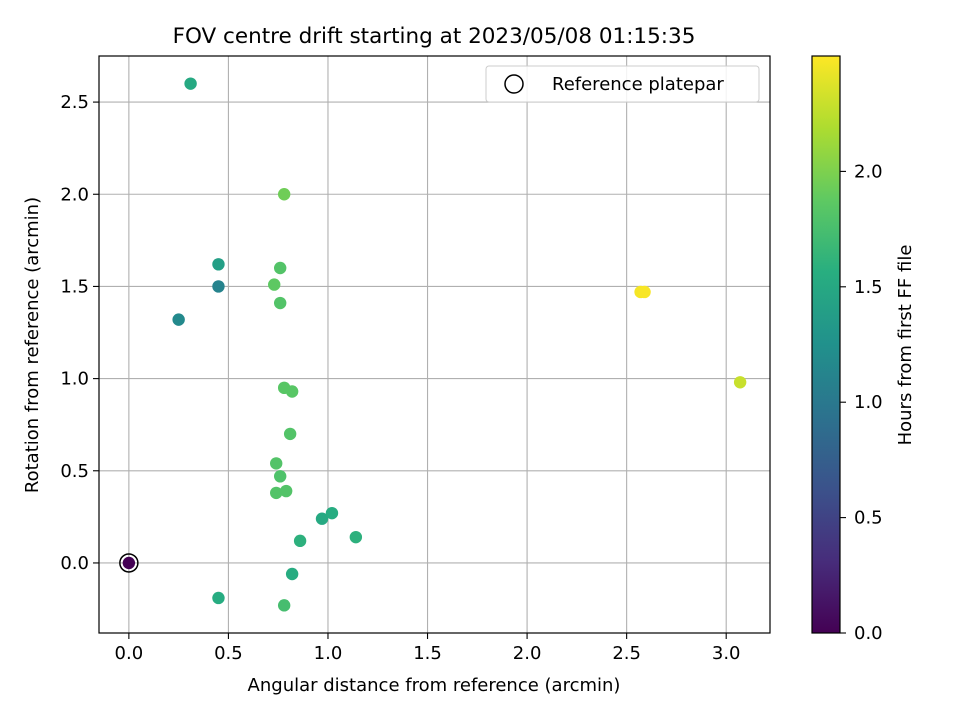  I want to click on y-tick-label: 2.0, so click(74, 194).